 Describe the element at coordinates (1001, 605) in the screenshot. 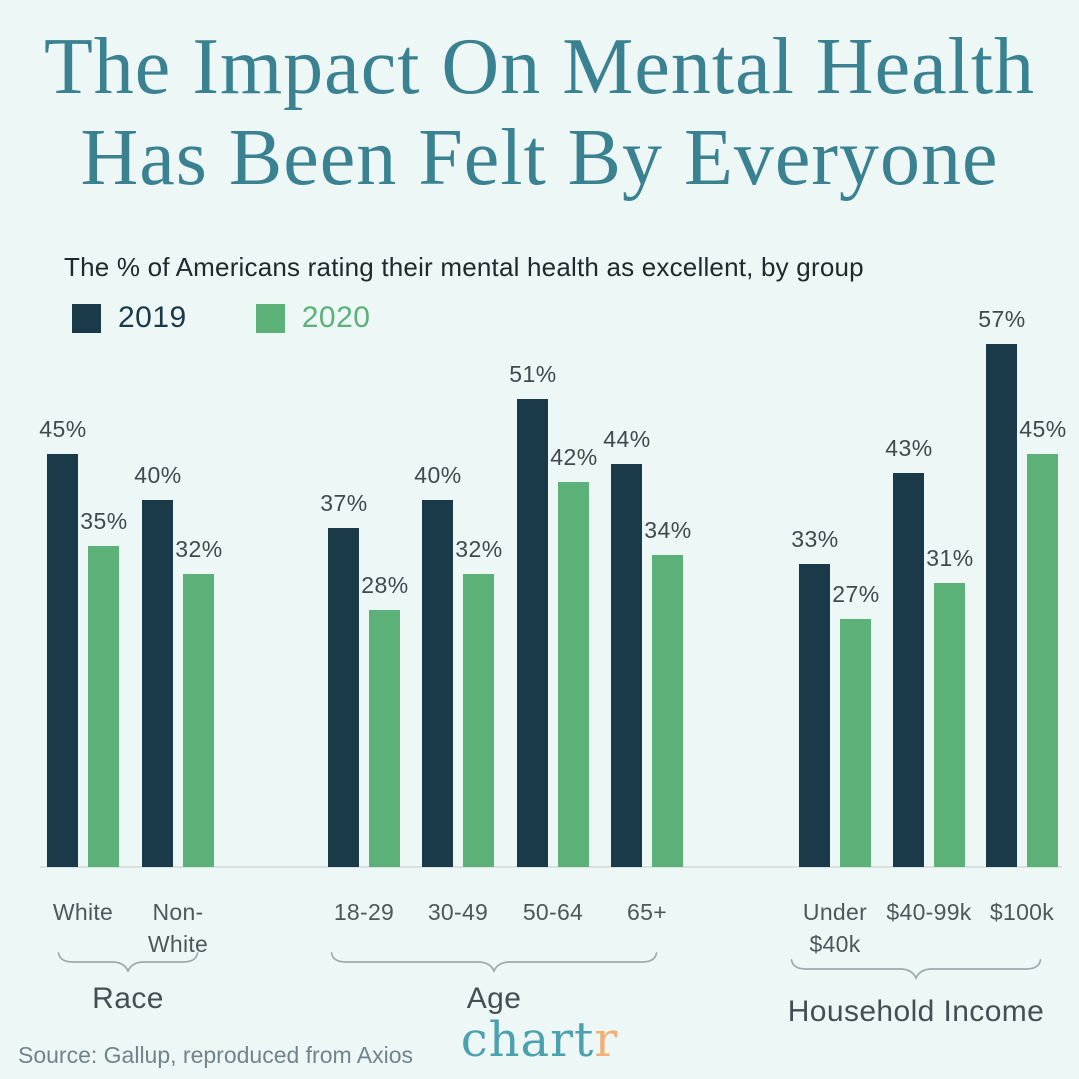

I see `bar-2019-100k` at that location.